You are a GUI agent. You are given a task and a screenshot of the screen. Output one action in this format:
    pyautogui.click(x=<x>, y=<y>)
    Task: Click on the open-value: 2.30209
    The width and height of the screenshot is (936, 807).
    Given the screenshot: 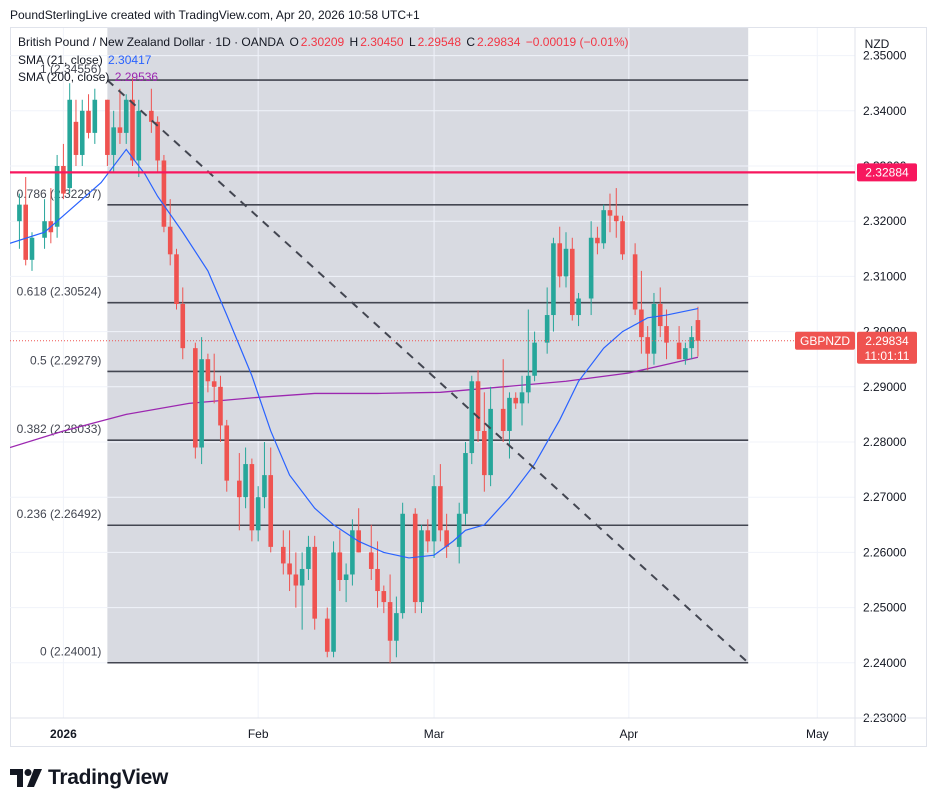 What is the action you would take?
    pyautogui.click(x=322, y=42)
    